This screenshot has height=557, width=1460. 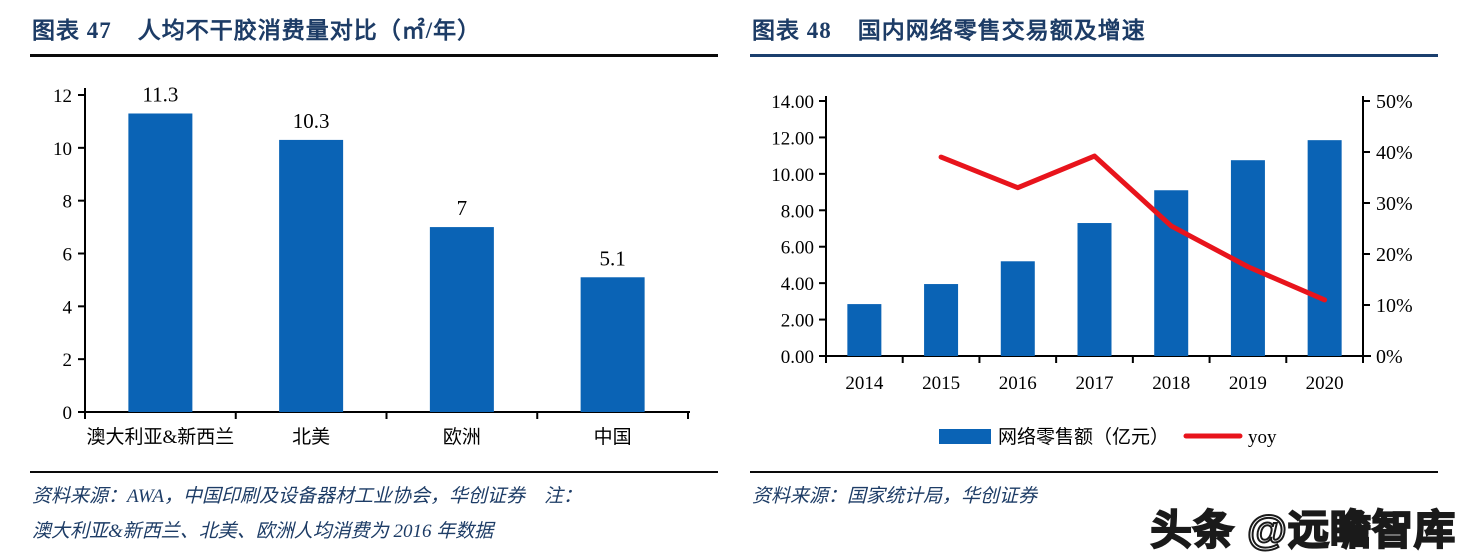 I want to click on bar-value-label: 11.3, so click(x=160, y=94).